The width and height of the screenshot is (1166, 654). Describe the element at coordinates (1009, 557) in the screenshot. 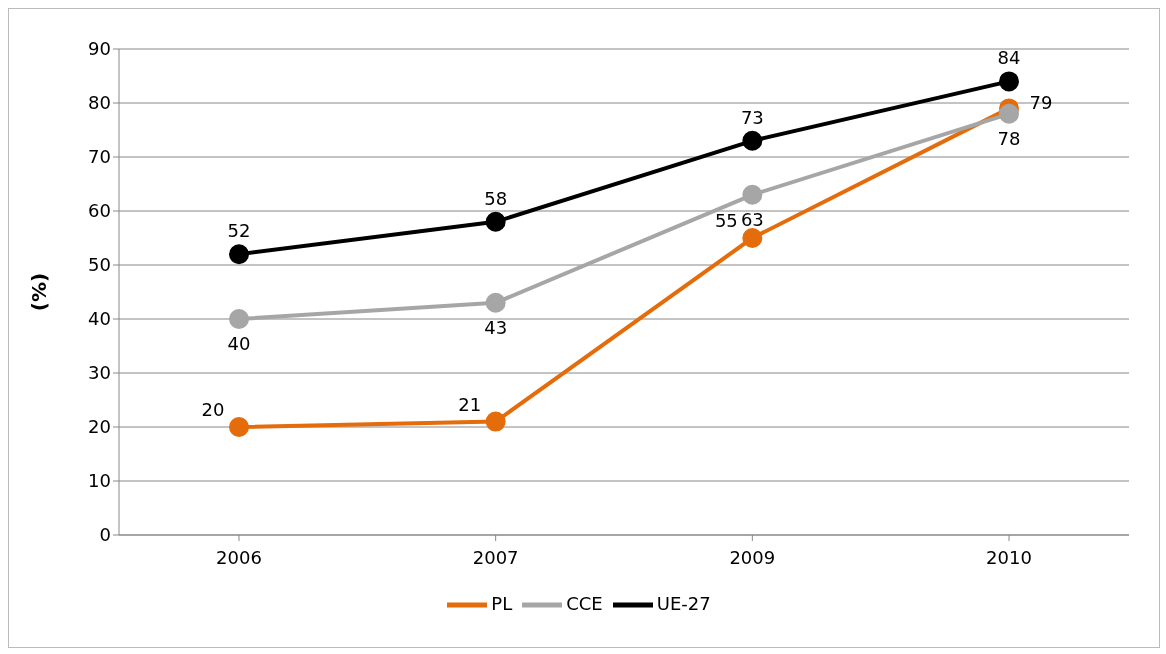

I see `x-tick-label: 2010` at that location.